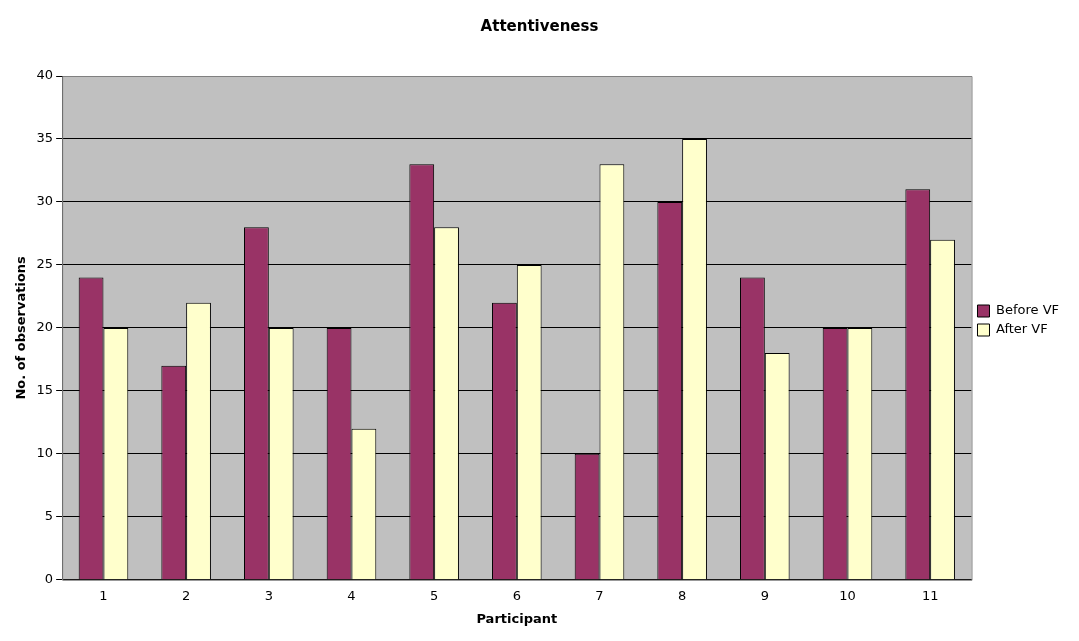  Describe the element at coordinates (45, 75) in the screenshot. I see `y-tick-label: 40` at that location.